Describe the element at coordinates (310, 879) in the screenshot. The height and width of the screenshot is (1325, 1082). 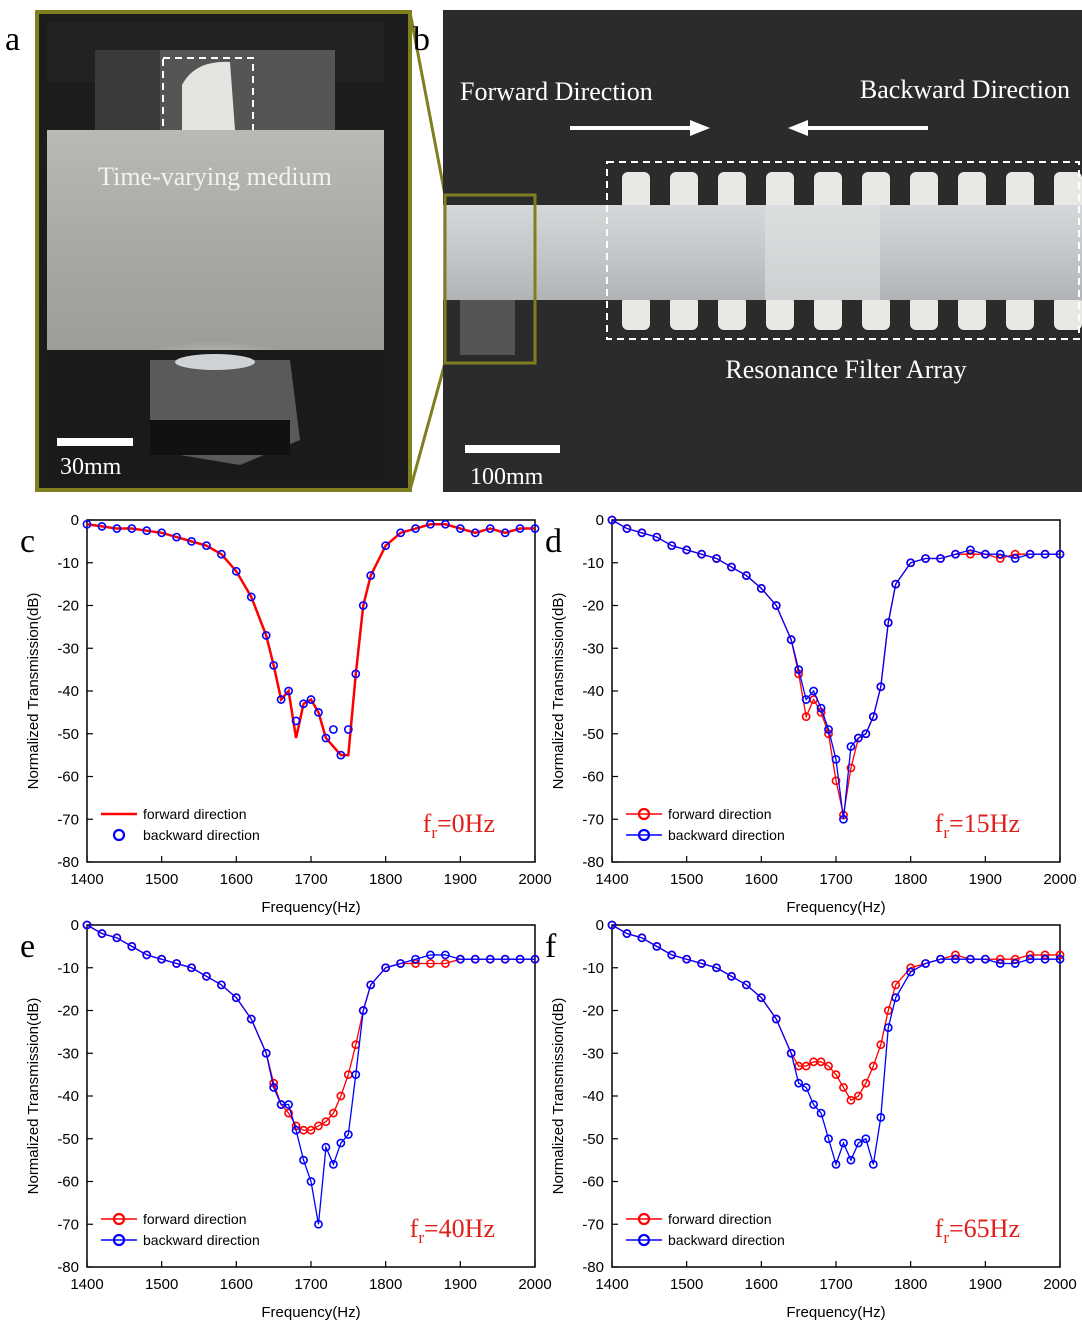
I see `x-tick-label: 1700` at that location.